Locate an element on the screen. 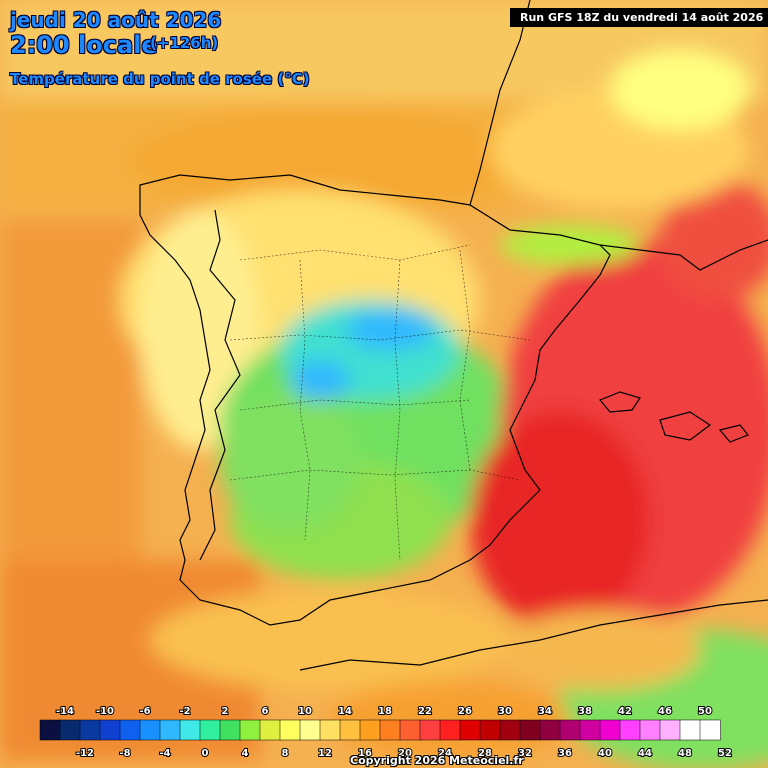 Image resolution: width=768 pixels, height=768 pixels. legend-tick-label-top: 38 is located at coordinates (585, 711).